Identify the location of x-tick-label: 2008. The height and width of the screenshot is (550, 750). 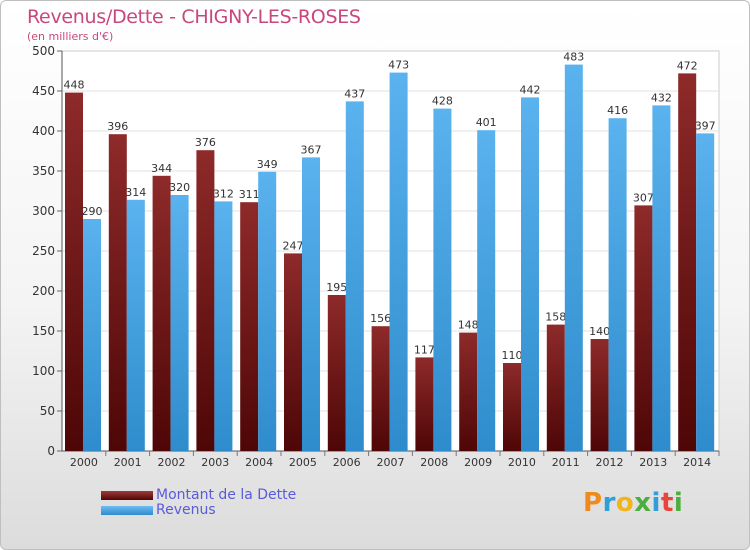
(434, 462).